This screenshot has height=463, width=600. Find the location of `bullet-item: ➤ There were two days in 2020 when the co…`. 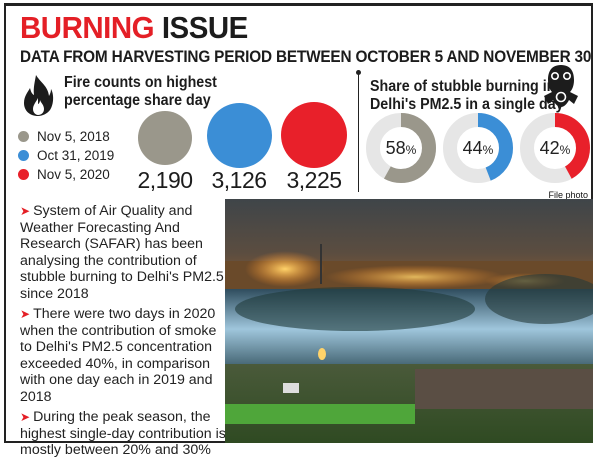

bullet-item: ➤ There were two days in 2020 when the co… is located at coordinates (125, 355).